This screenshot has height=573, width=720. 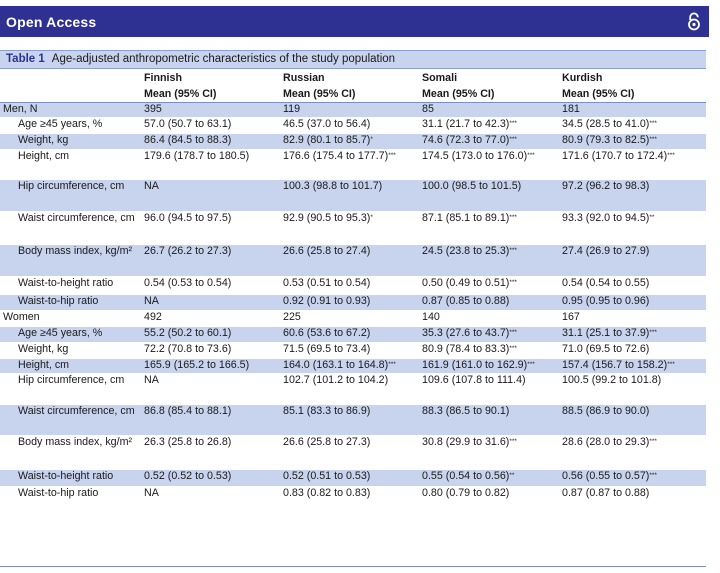 What do you see at coordinates (347, 110) in the screenshot?
I see `table-cell: 119` at bounding box center [347, 110].